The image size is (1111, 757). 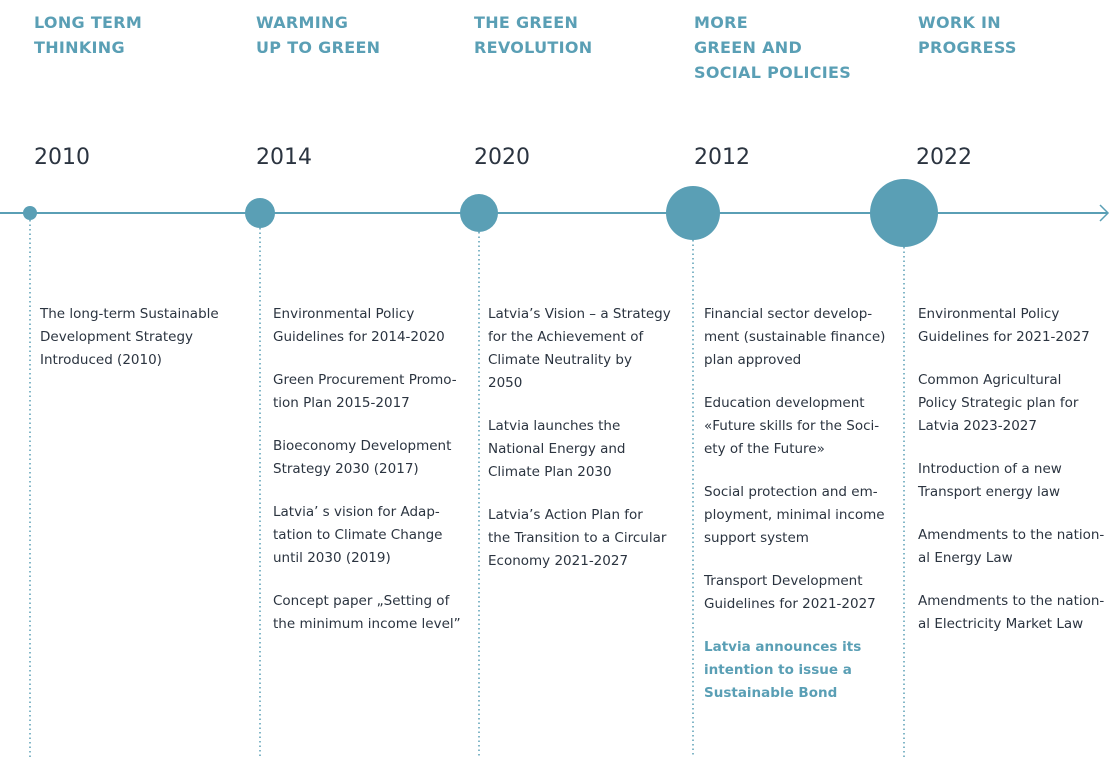 What do you see at coordinates (773, 47) in the screenshot?
I see `column-heading: MORE GREEN AND SOCIAL POLICIES` at bounding box center [773, 47].